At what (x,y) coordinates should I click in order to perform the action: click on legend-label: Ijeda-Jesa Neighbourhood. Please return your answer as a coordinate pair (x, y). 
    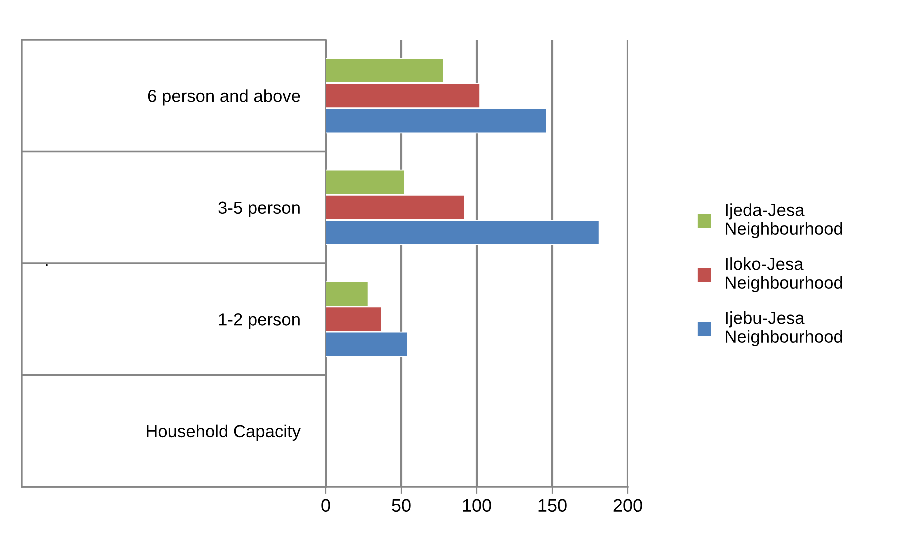
    Looking at the image, I should click on (784, 221).